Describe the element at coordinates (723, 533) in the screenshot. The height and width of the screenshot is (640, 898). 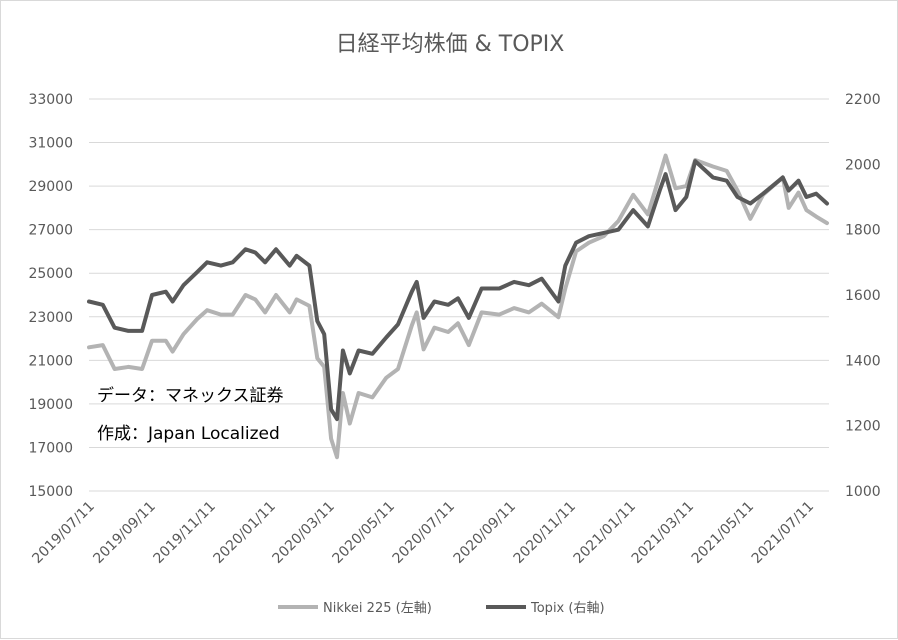
I see `x-tick-label: 2021/05/11` at that location.